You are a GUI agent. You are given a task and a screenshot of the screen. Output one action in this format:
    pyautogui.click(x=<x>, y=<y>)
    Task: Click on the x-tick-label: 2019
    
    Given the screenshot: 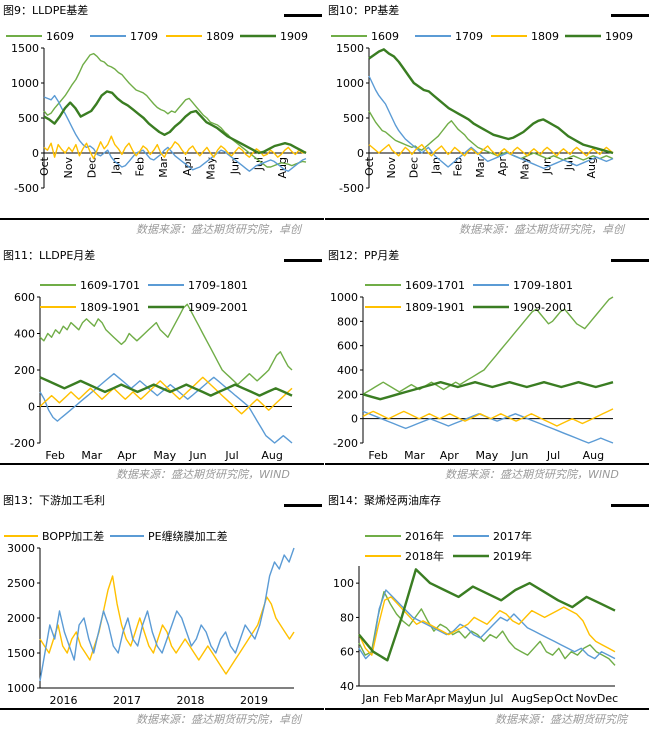 What is the action you would take?
    pyautogui.click(x=254, y=700)
    